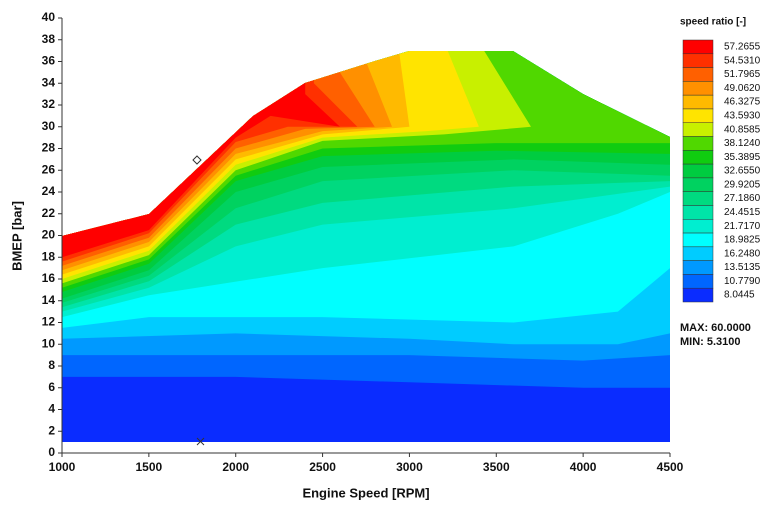 This screenshot has height=507, width=769. I want to click on y-tick-label: 8, so click(51, 365).